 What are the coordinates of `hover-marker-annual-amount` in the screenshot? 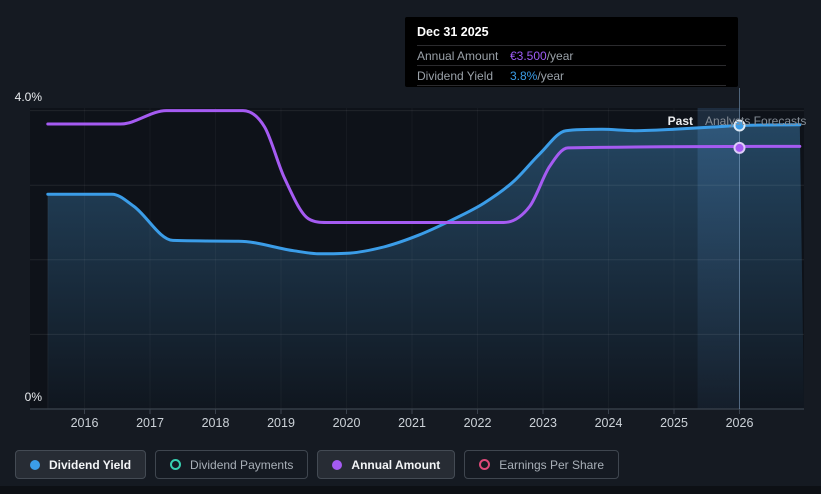 It's located at (739, 147).